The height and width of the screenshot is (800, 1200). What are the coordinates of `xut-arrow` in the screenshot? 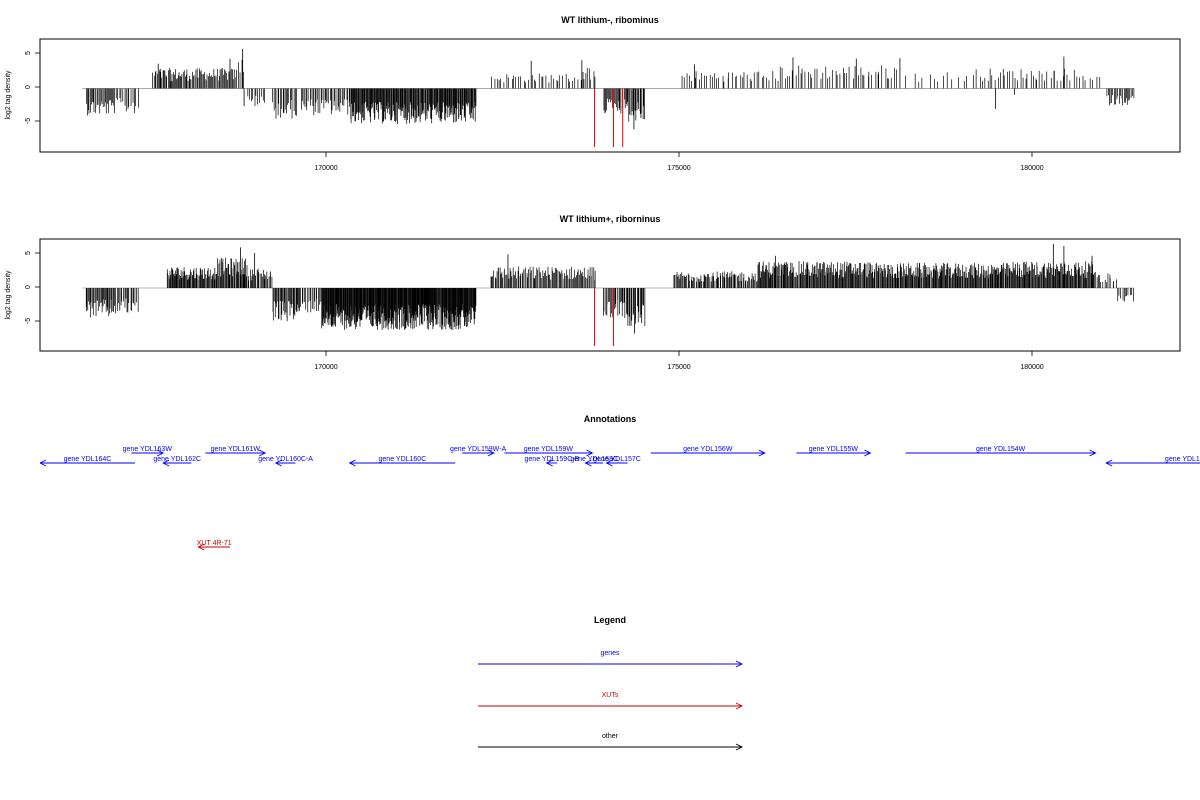 It's located at (213, 547).